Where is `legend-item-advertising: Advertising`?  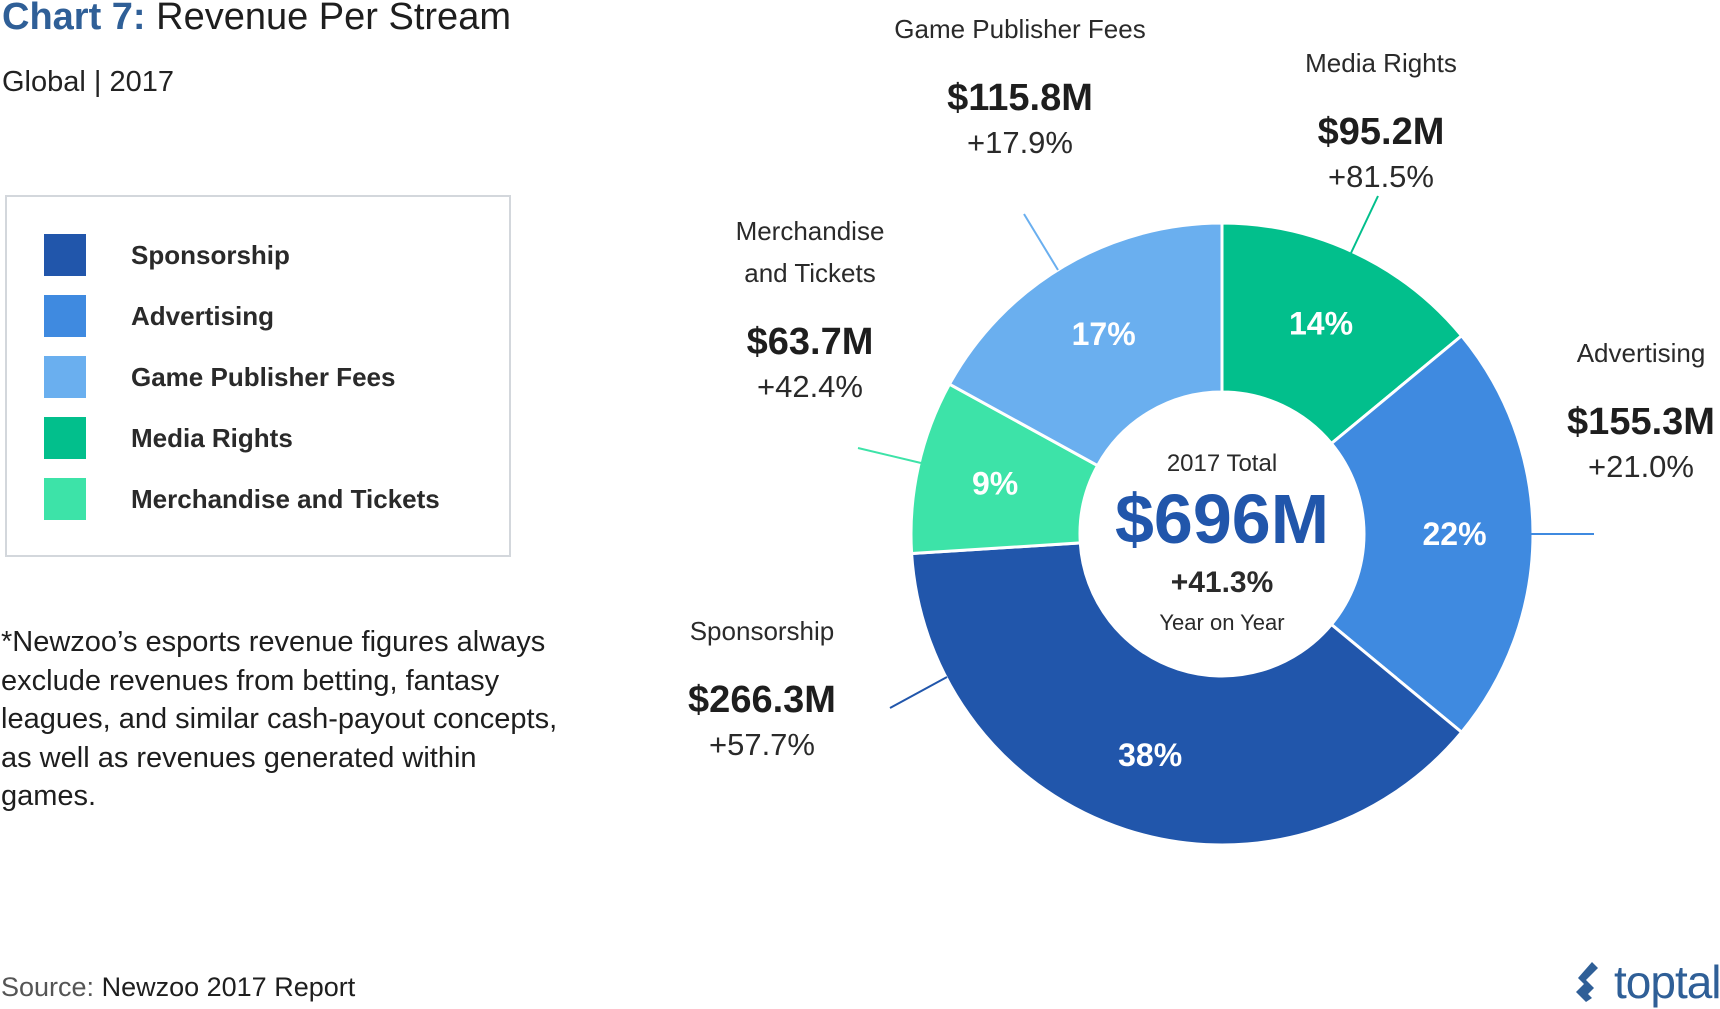 legend-item-advertising: Advertising is located at coordinates (159, 316).